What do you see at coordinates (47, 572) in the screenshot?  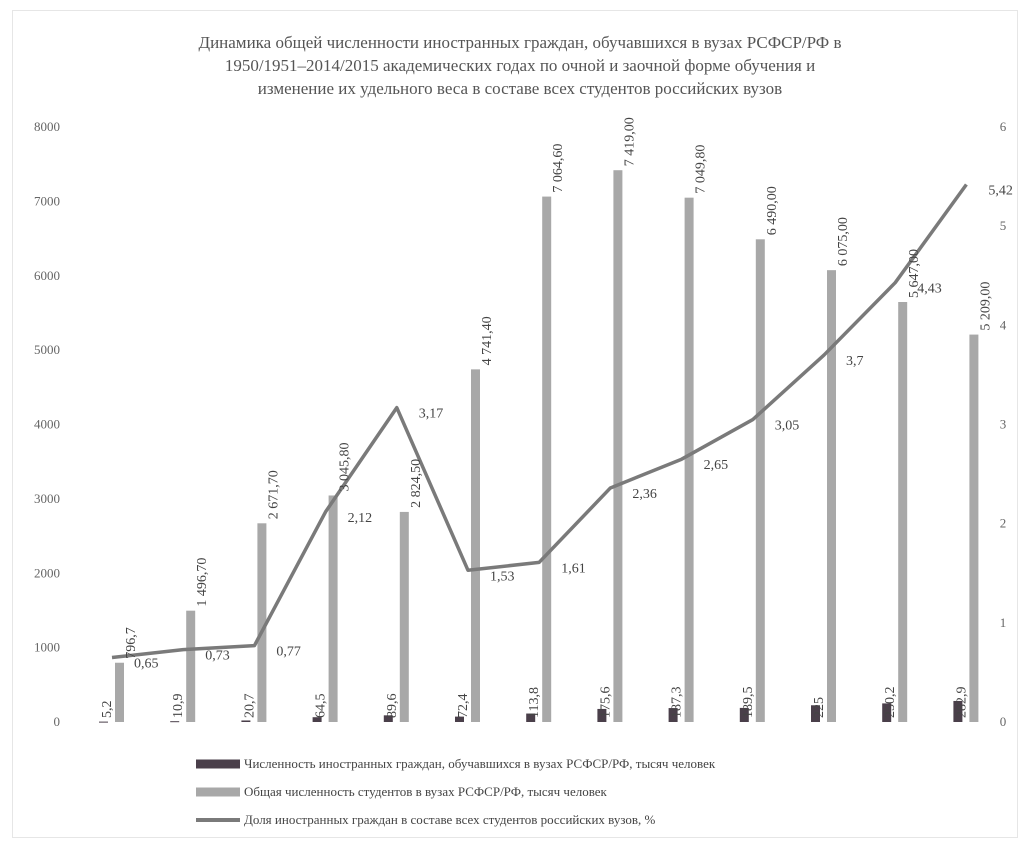 I see `left-tick-label: 2000` at bounding box center [47, 572].